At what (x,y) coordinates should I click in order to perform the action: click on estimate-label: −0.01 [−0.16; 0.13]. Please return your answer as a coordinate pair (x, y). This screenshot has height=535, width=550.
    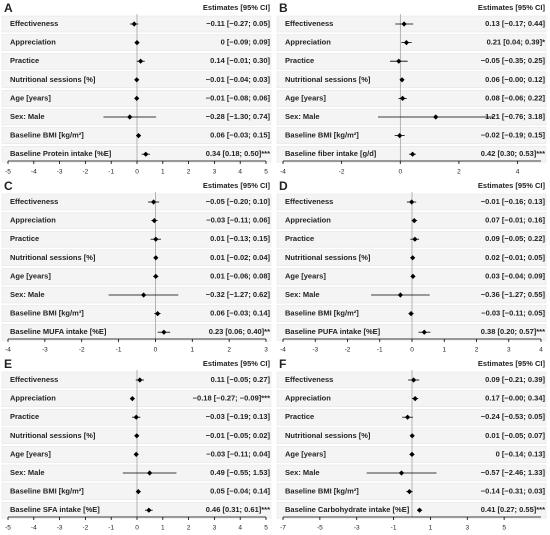
    Looking at the image, I should click on (513, 201).